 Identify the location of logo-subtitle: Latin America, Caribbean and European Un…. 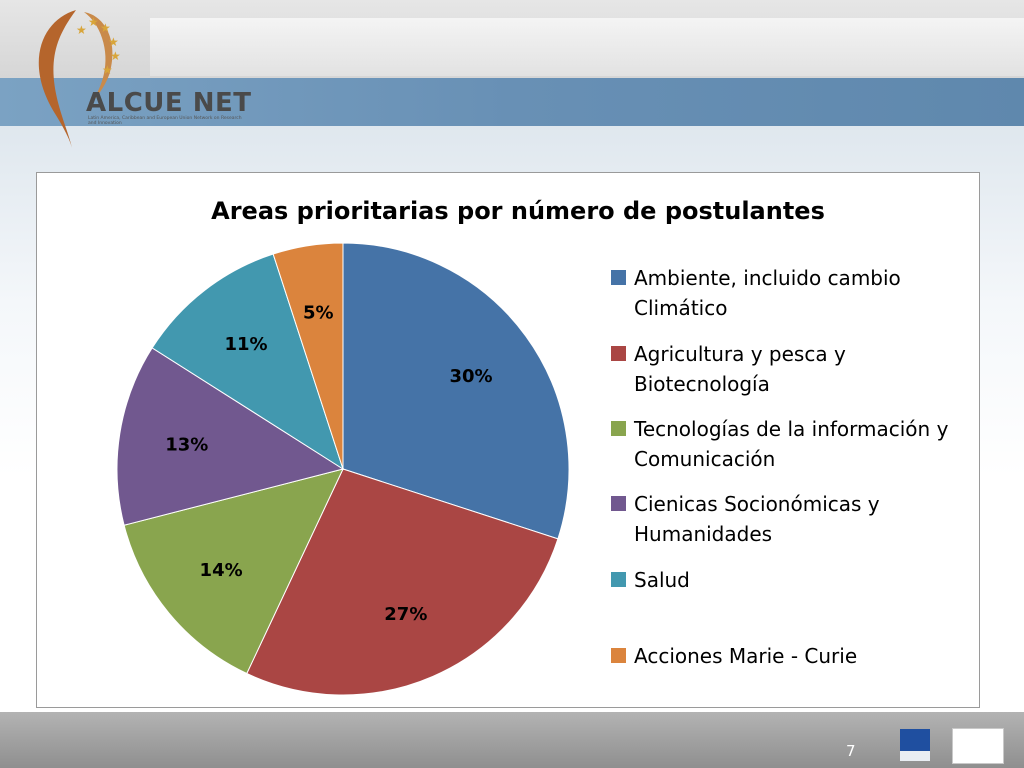
(165, 121).